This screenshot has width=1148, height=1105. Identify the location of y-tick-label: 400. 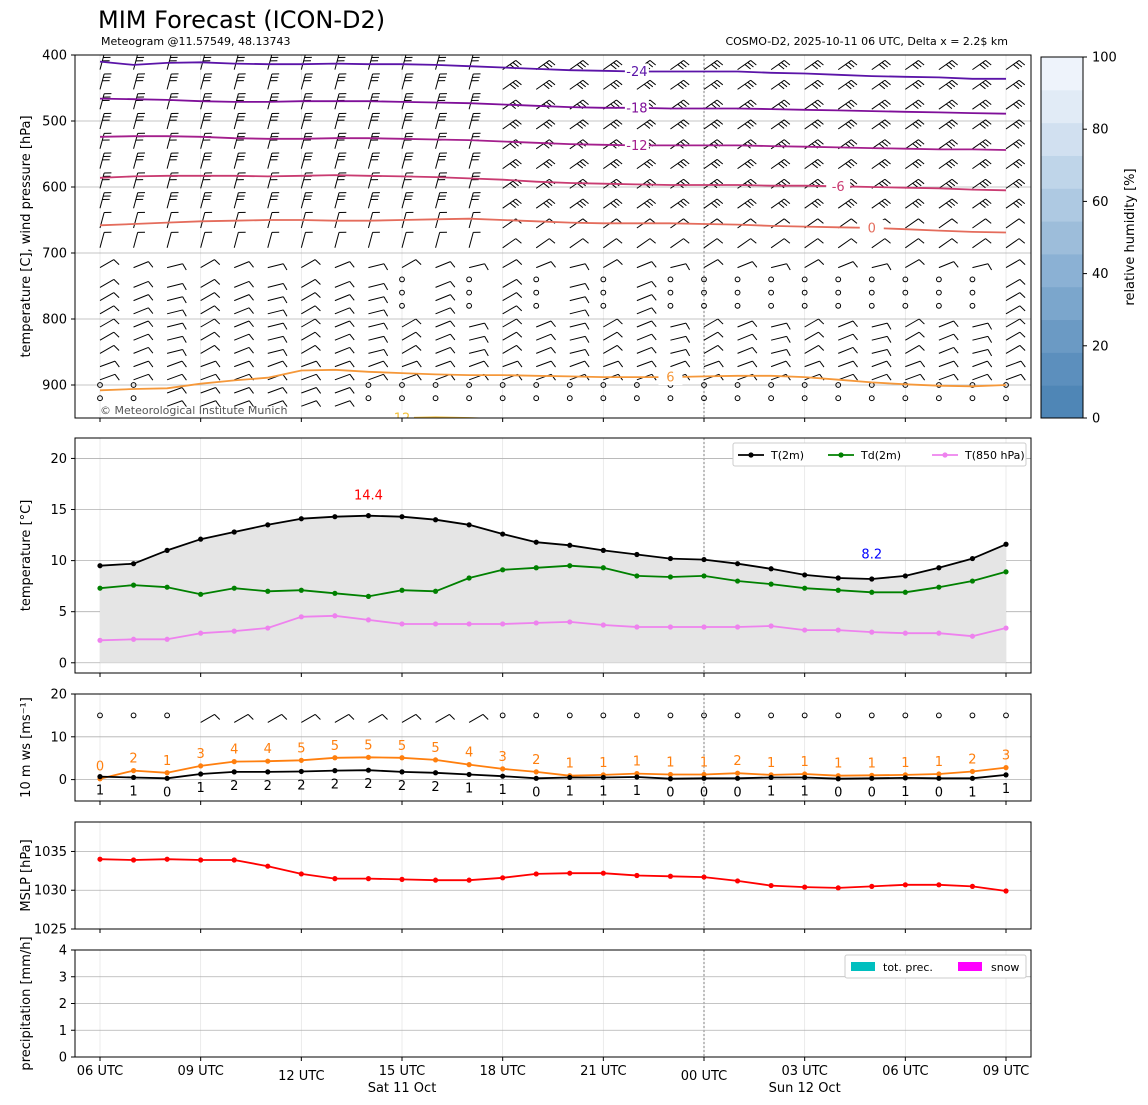
(54, 56).